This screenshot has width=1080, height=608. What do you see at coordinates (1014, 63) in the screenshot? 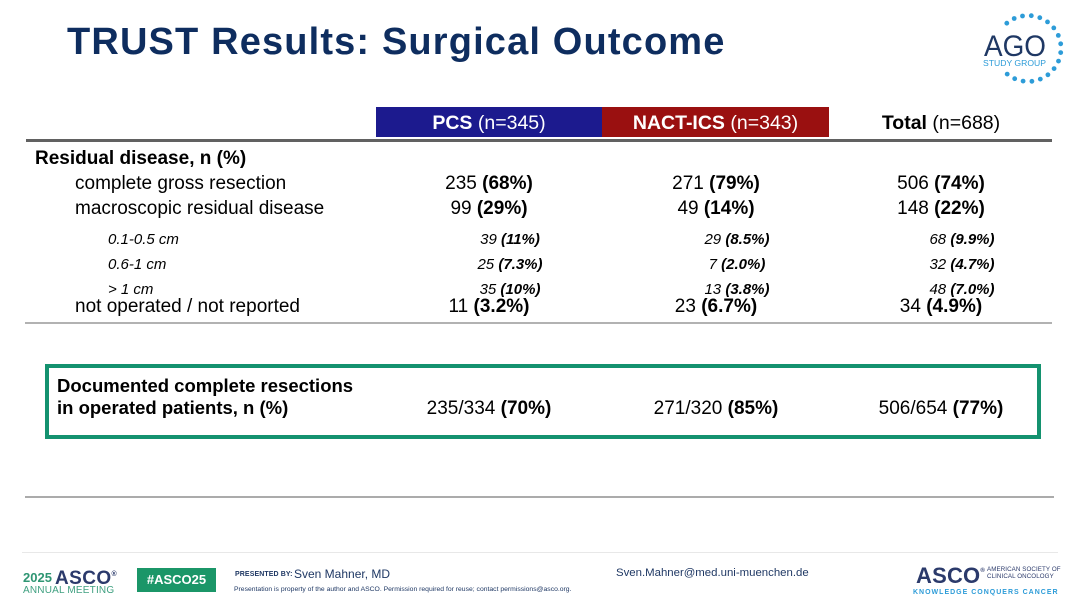
I see `svg-text: STUDY GROUP` at bounding box center [1014, 63].